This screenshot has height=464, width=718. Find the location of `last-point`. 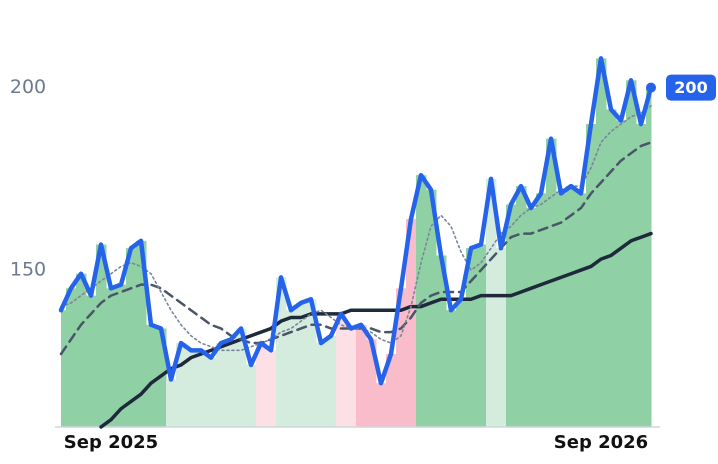

last-point is located at coordinates (651, 87).